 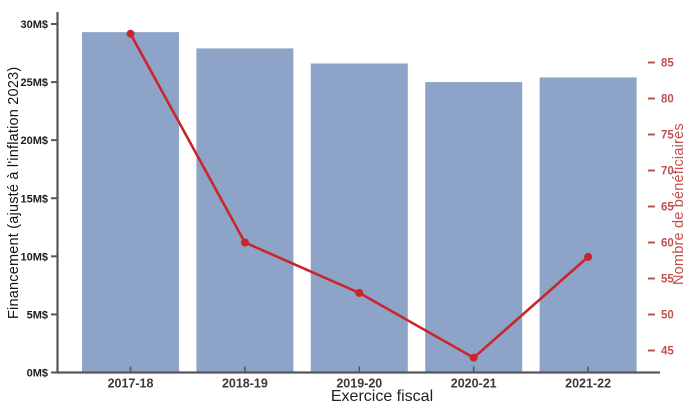 What do you see at coordinates (667, 100) in the screenshot?
I see `right-tick-label: 80` at bounding box center [667, 100].